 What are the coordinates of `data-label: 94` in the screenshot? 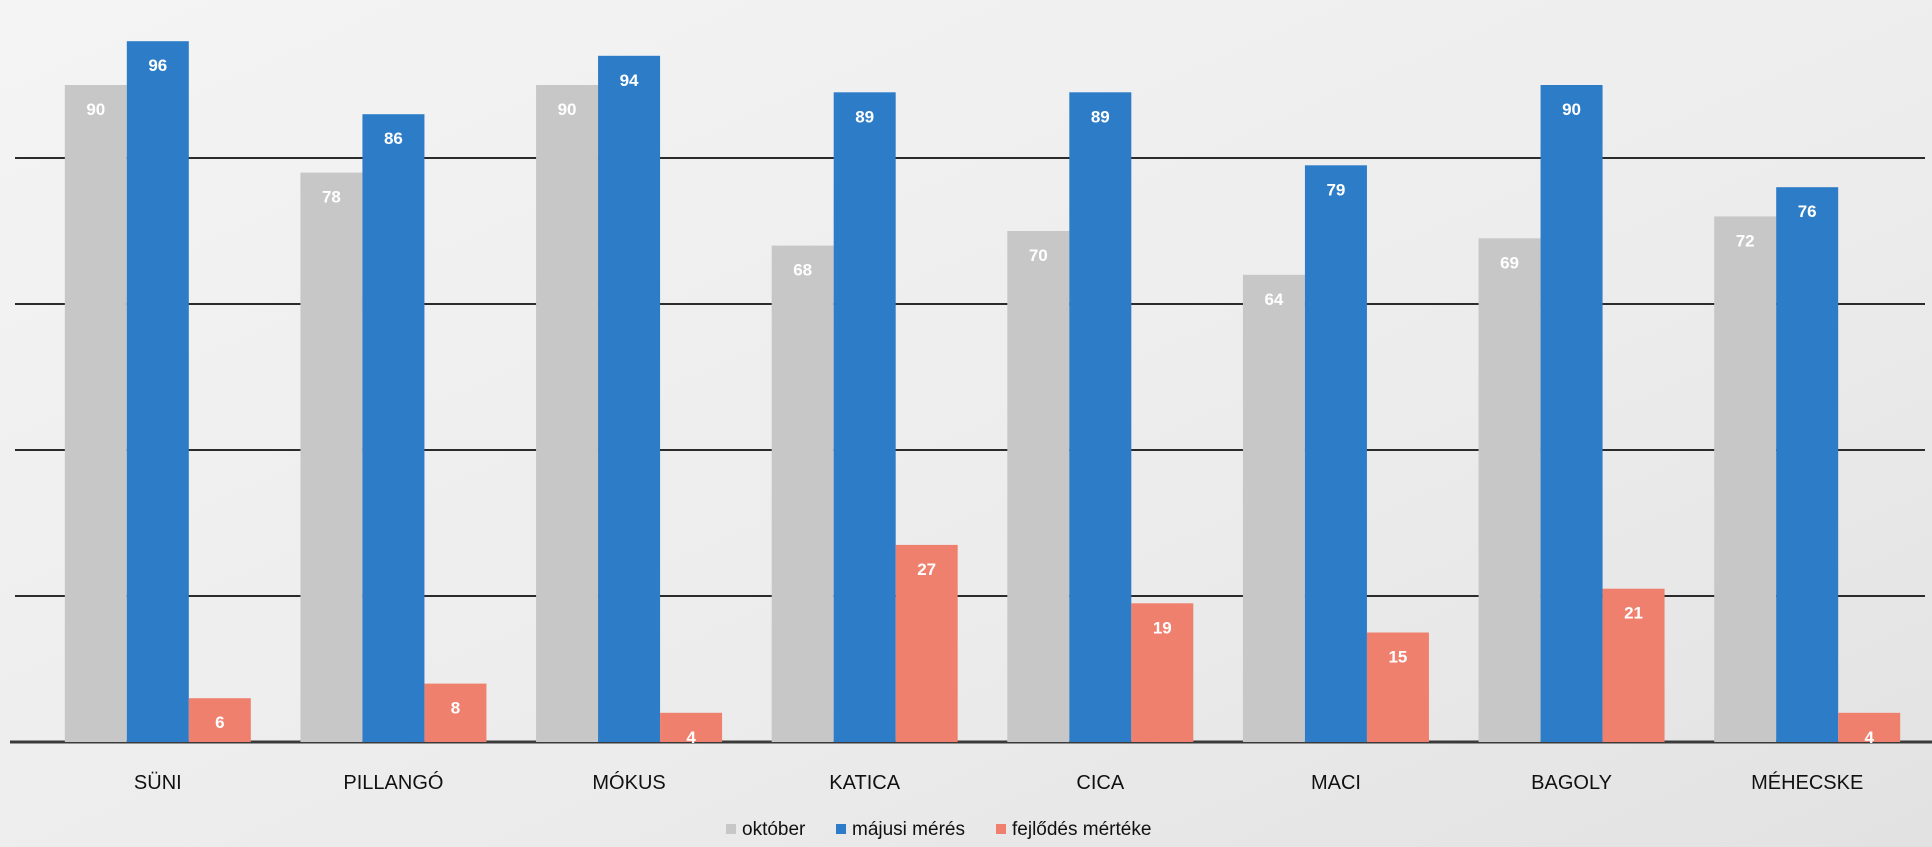 It's located at (629, 80).